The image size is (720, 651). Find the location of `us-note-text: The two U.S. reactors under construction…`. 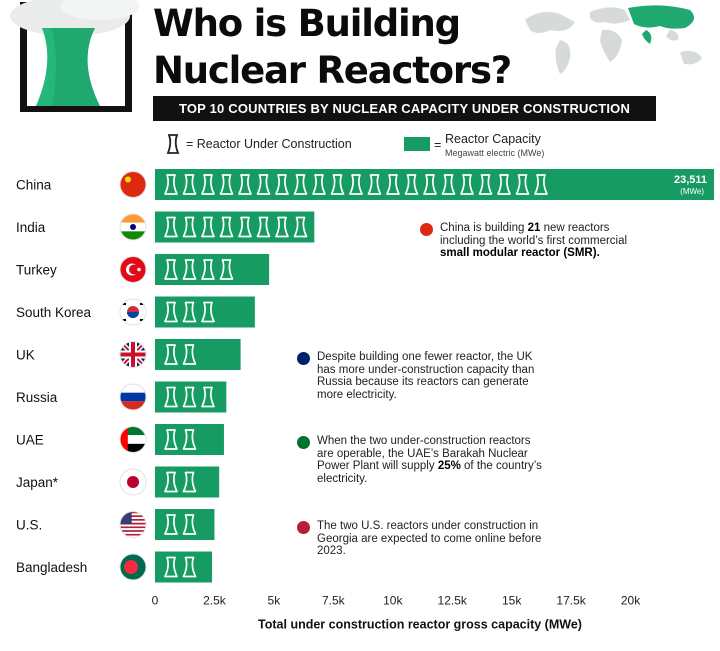

us-note-text: The two U.S. reactors under construction… is located at coordinates (429, 538).